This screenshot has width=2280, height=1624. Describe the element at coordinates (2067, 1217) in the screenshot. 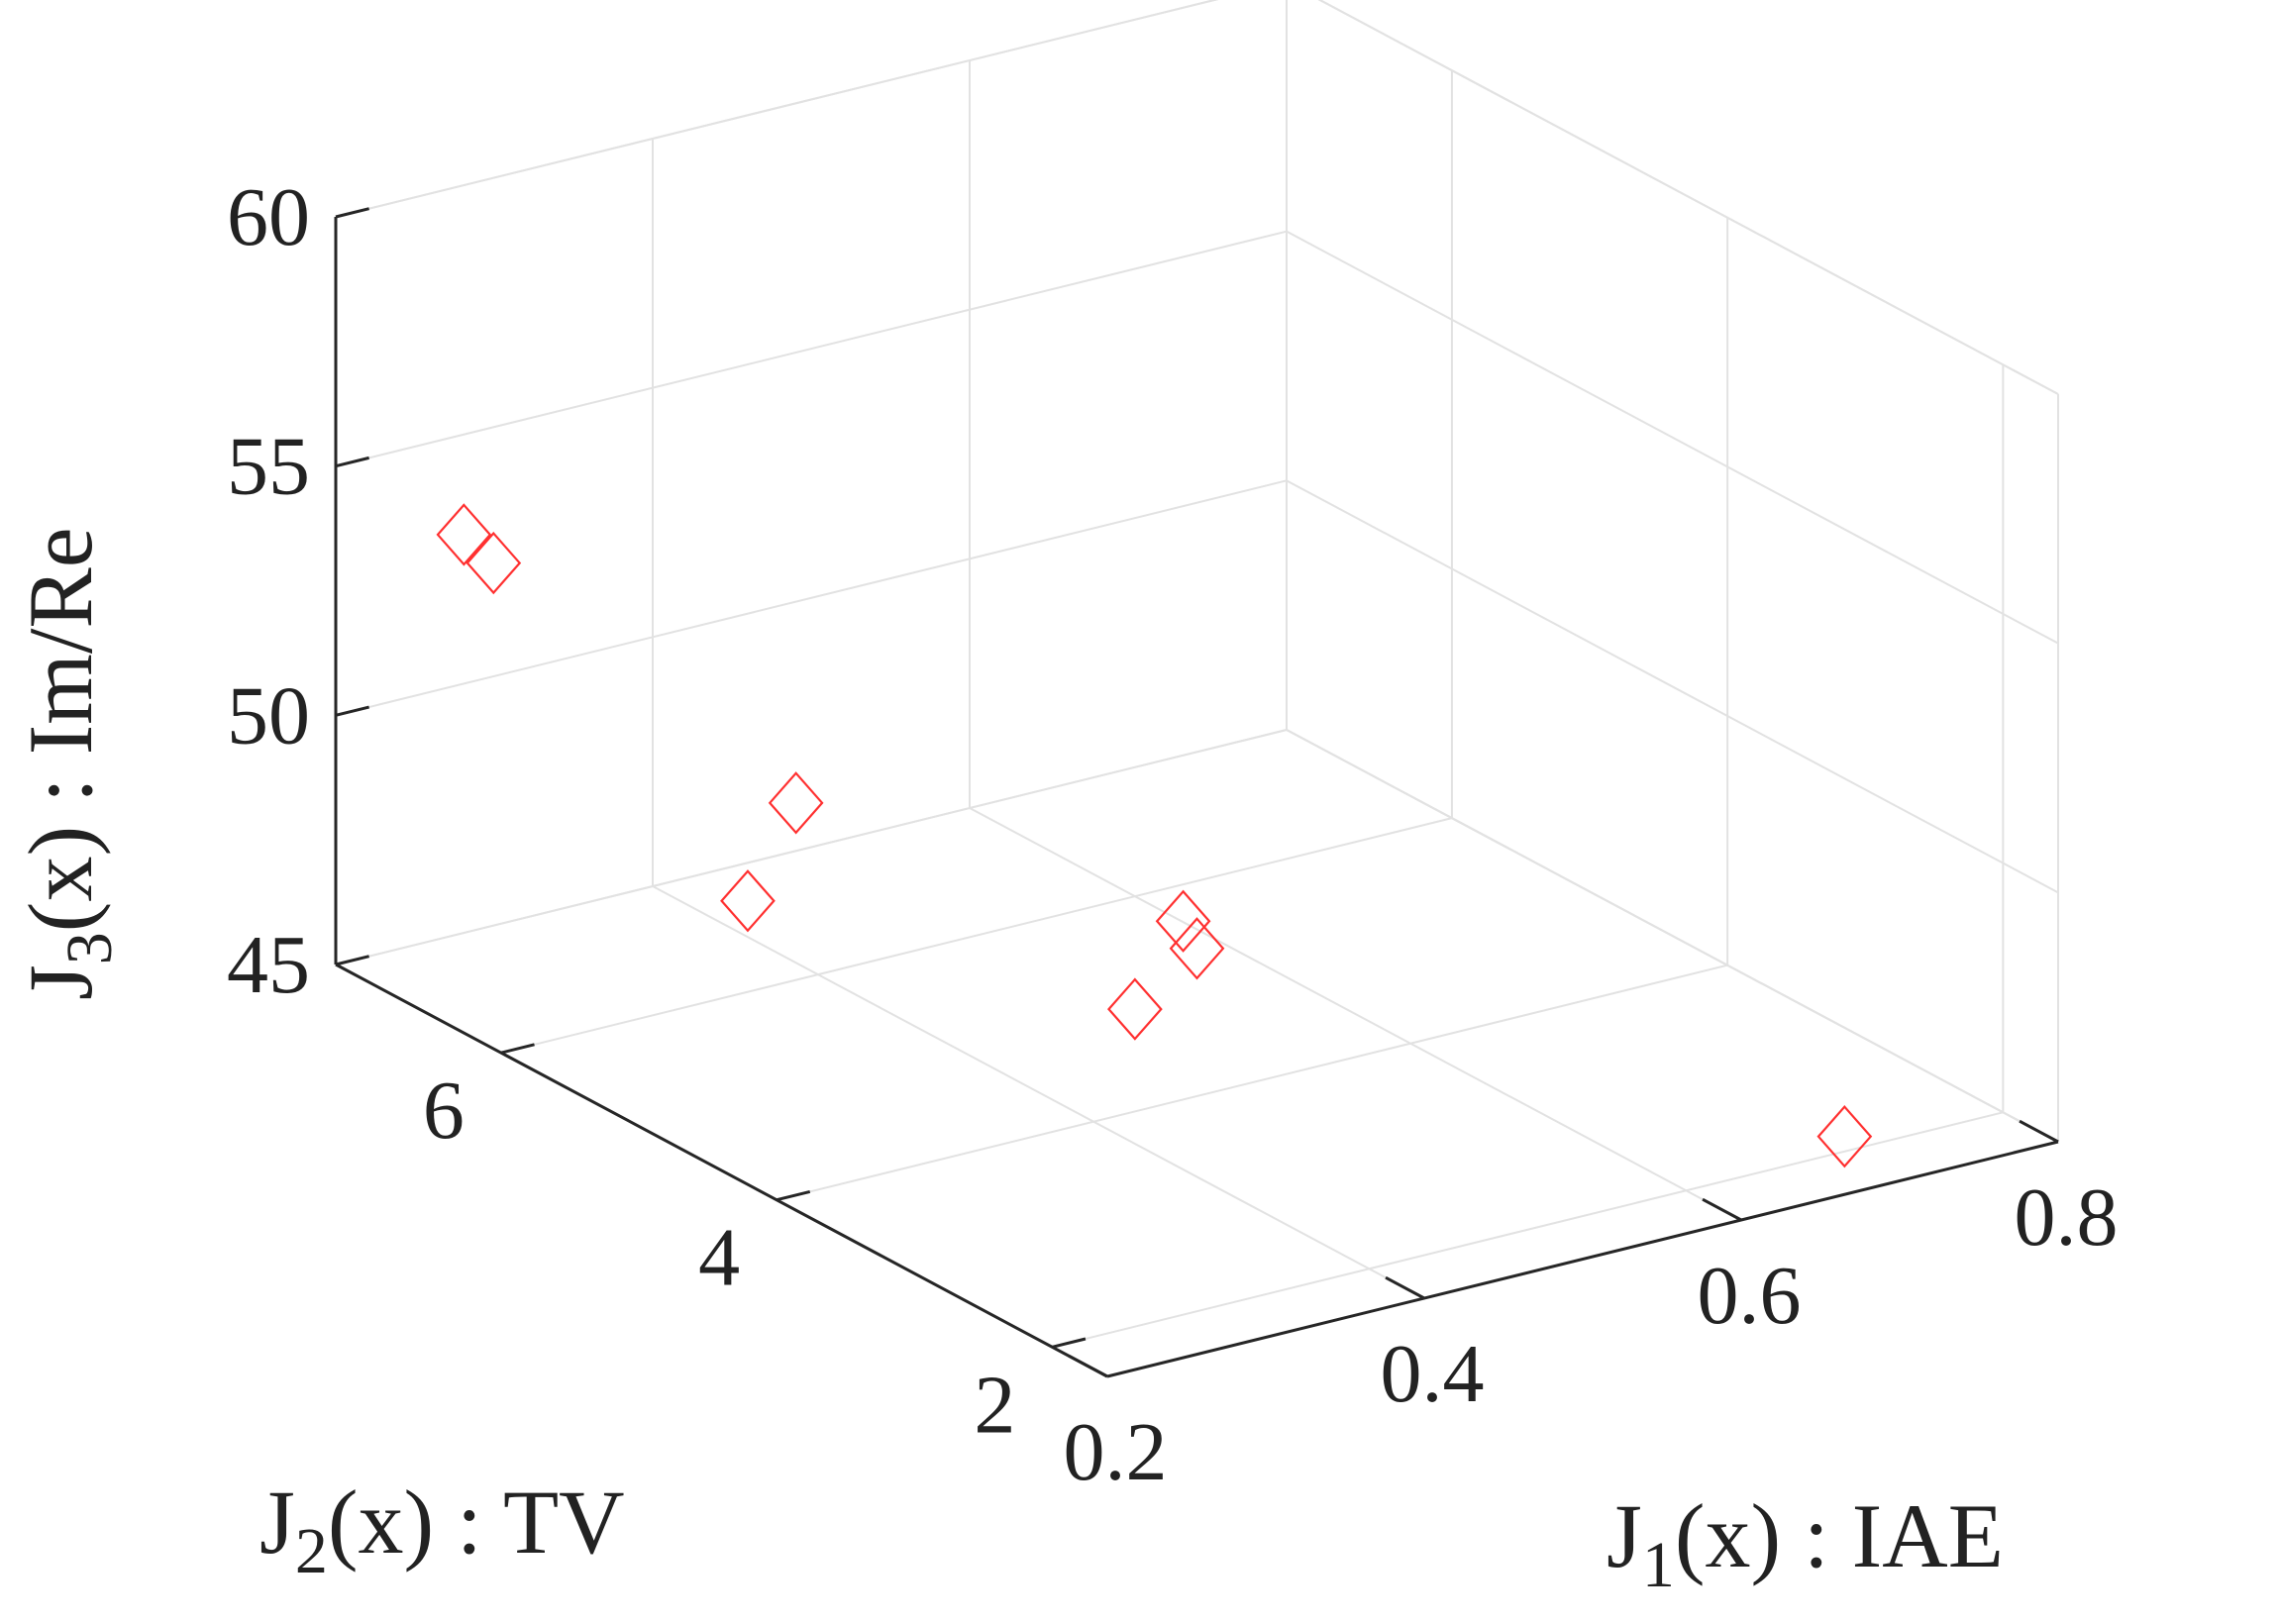

I see `x-tick-label: 0.8` at that location.